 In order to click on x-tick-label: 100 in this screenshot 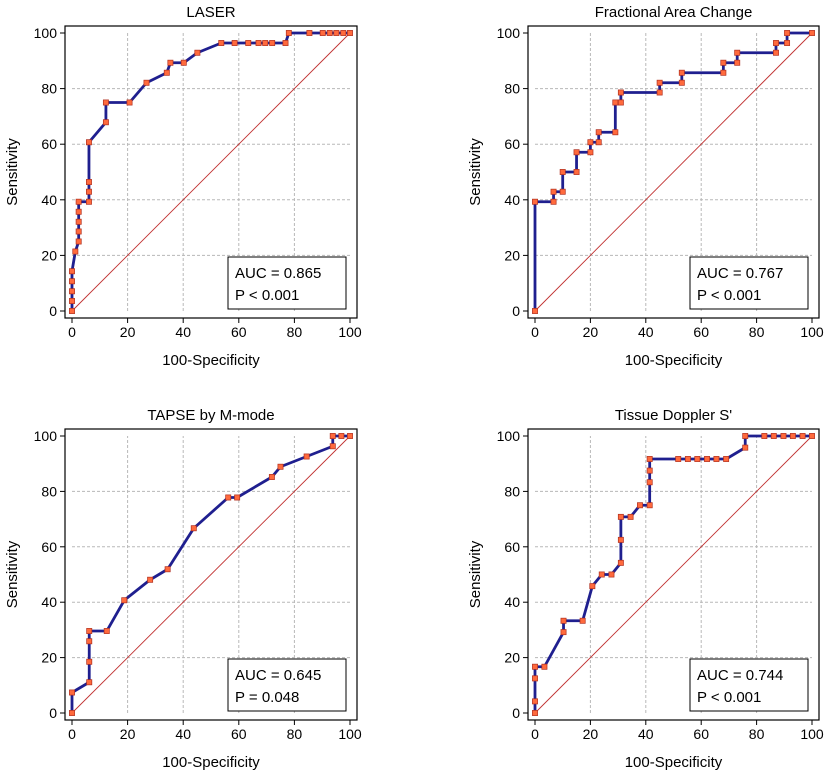, I will do `click(812, 332)`.